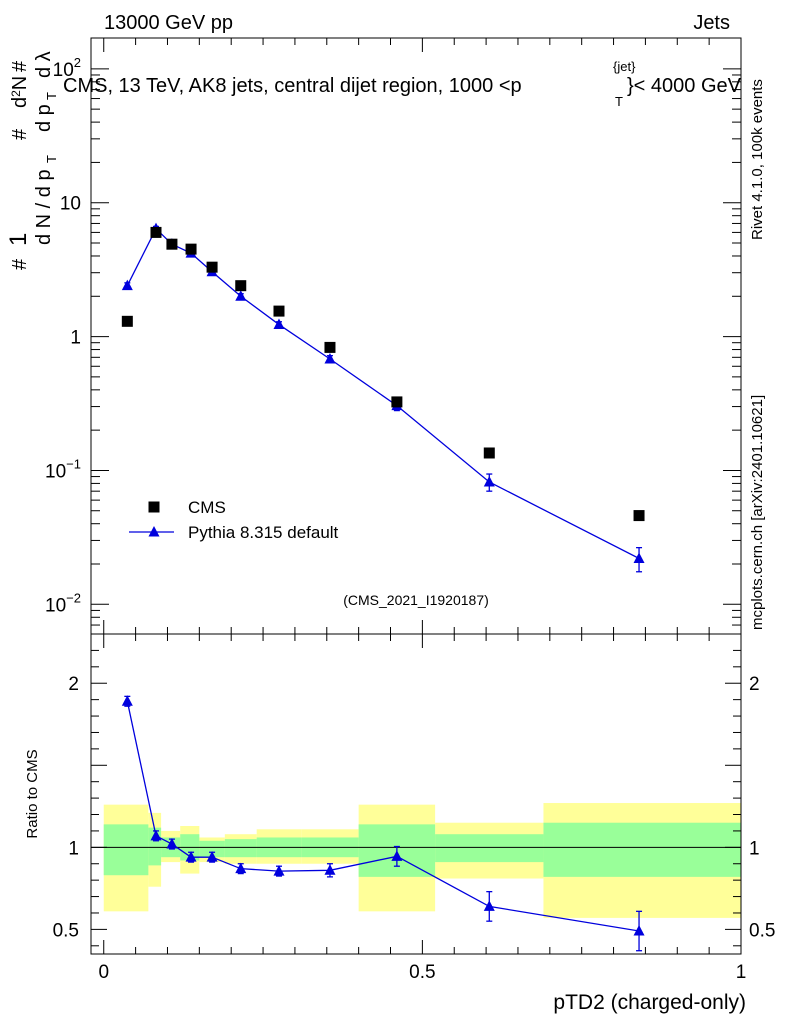  I want to click on legend-cms-label: CMS, so click(207, 507).